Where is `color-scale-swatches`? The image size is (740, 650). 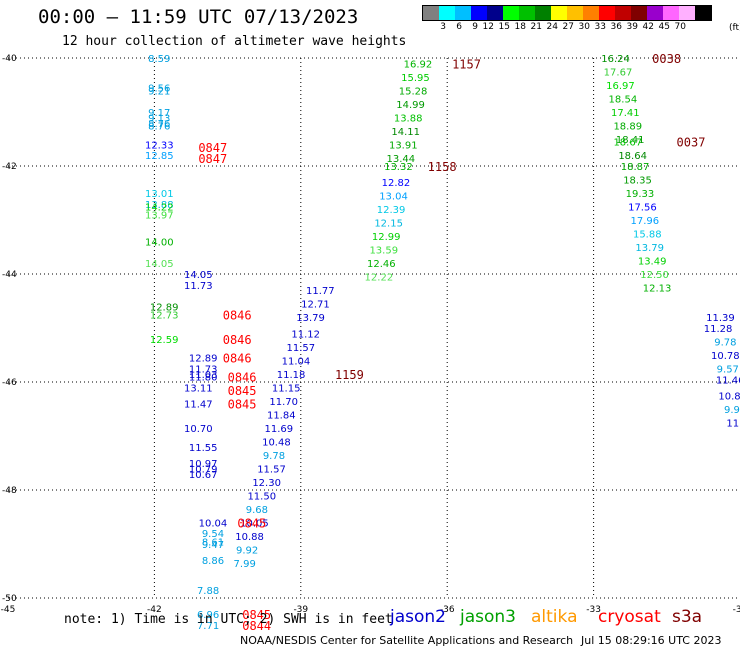 color-scale-swatches is located at coordinates (567, 13).